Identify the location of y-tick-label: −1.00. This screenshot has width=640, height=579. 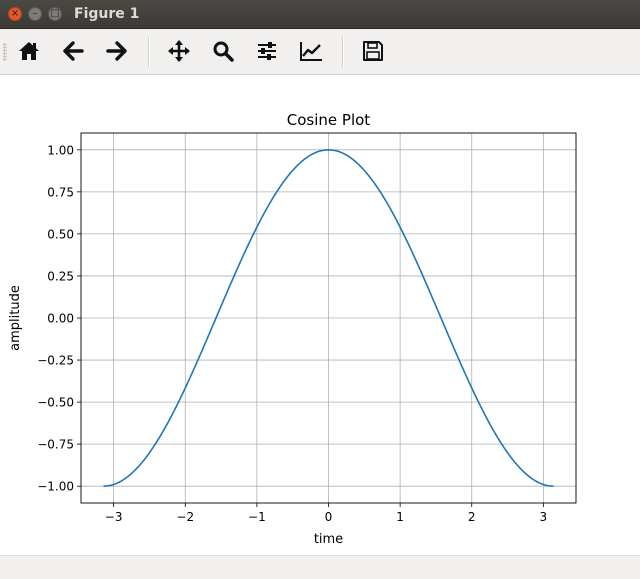
(55, 487).